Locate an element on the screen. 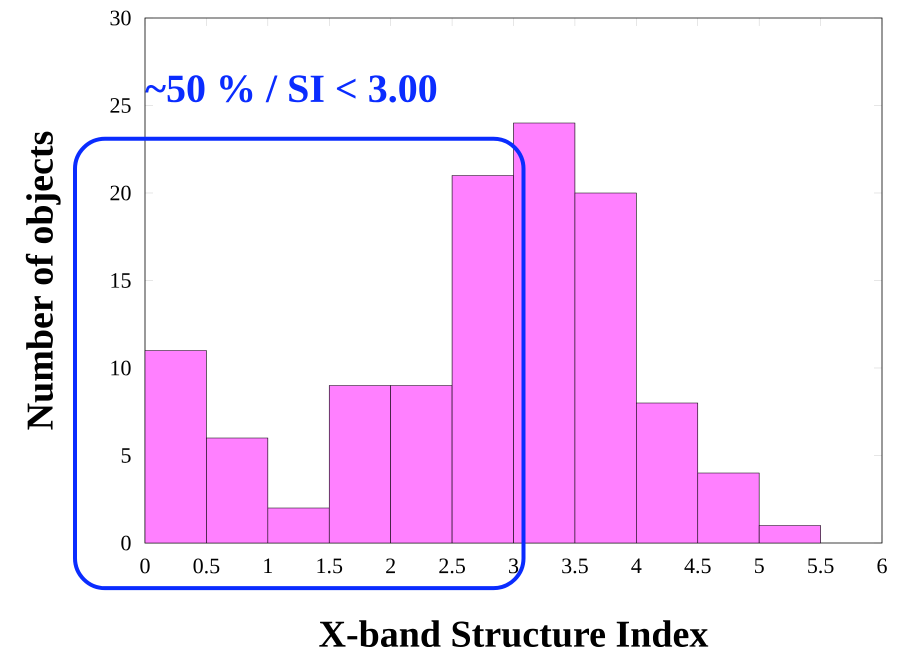 This screenshot has width=899, height=652. x-tick-label: 5.5 is located at coordinates (821, 566).